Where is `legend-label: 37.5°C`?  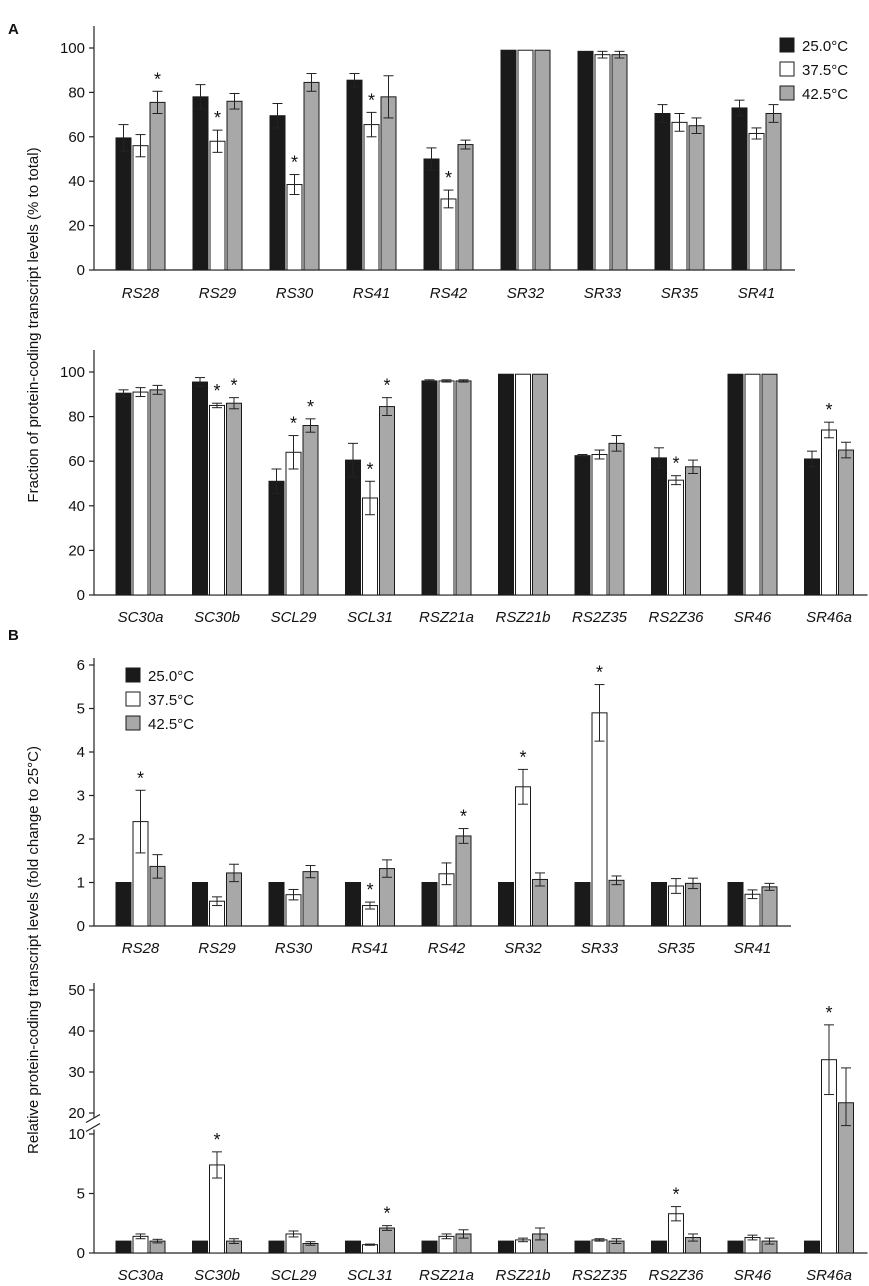 legend-label: 37.5°C is located at coordinates (825, 70).